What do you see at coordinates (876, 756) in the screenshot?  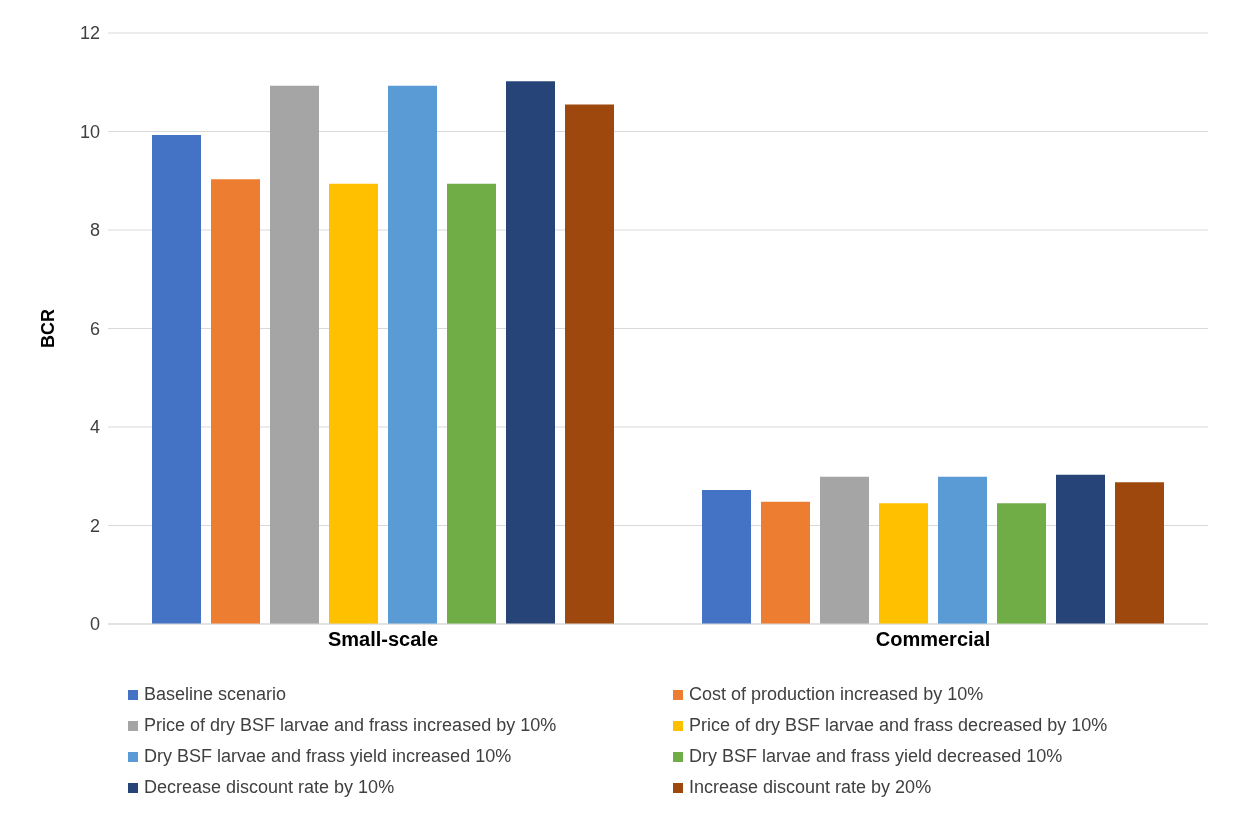 I see `legend-label: Dry BSF larvae and frass yield decreased 10%` at bounding box center [876, 756].